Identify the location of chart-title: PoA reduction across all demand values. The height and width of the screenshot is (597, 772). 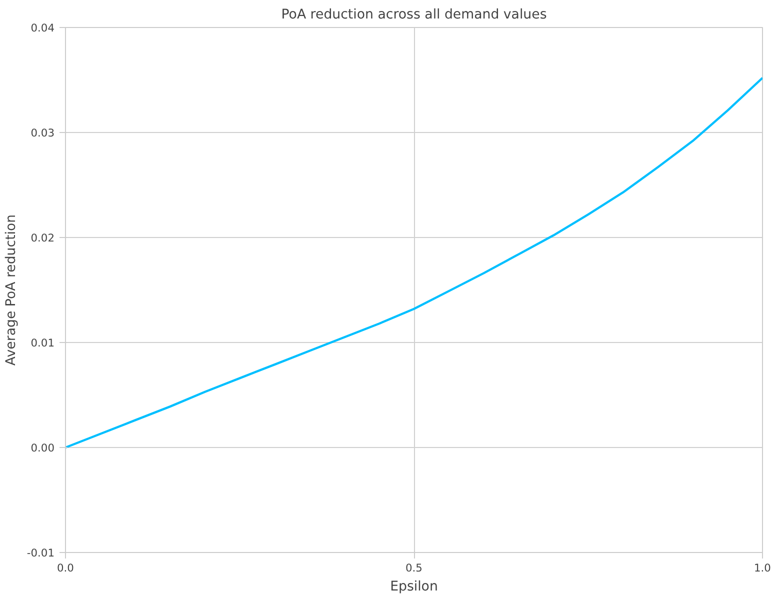
(414, 15).